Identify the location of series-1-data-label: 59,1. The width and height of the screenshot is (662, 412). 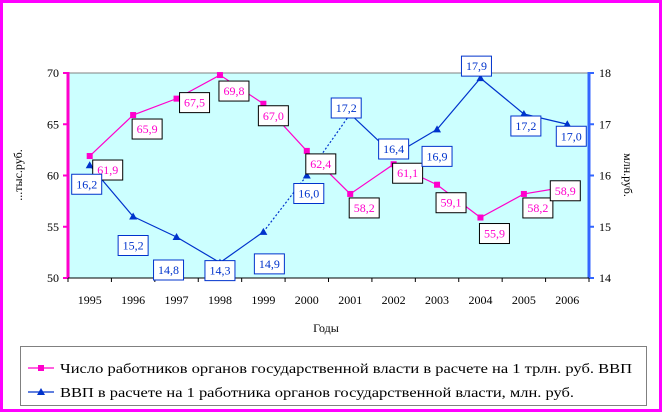
(451, 203).